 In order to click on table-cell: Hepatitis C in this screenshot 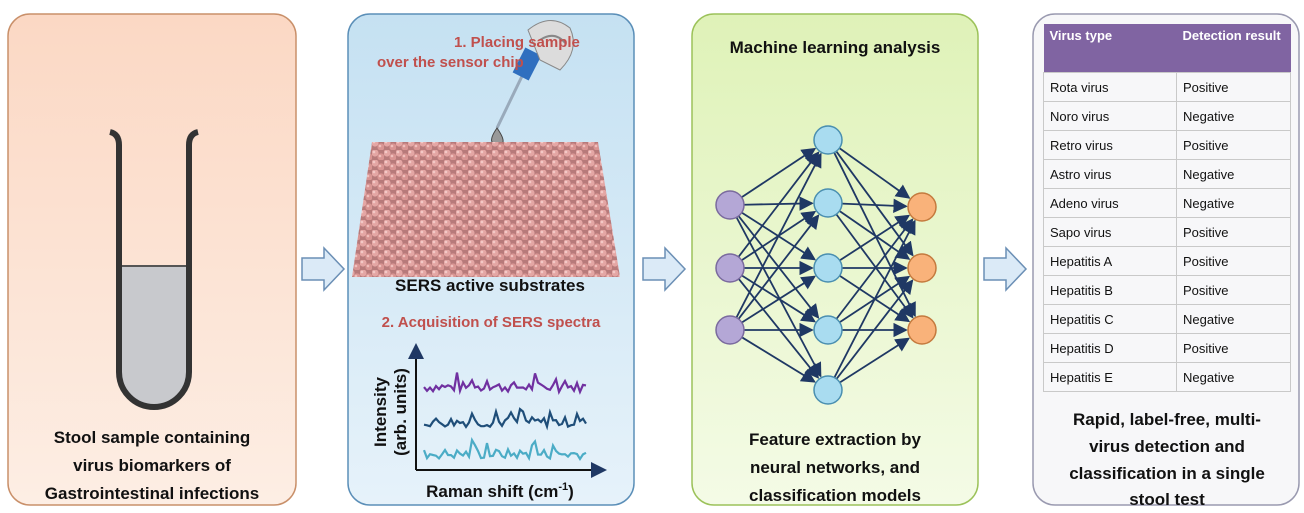, I will do `click(1110, 319)`.